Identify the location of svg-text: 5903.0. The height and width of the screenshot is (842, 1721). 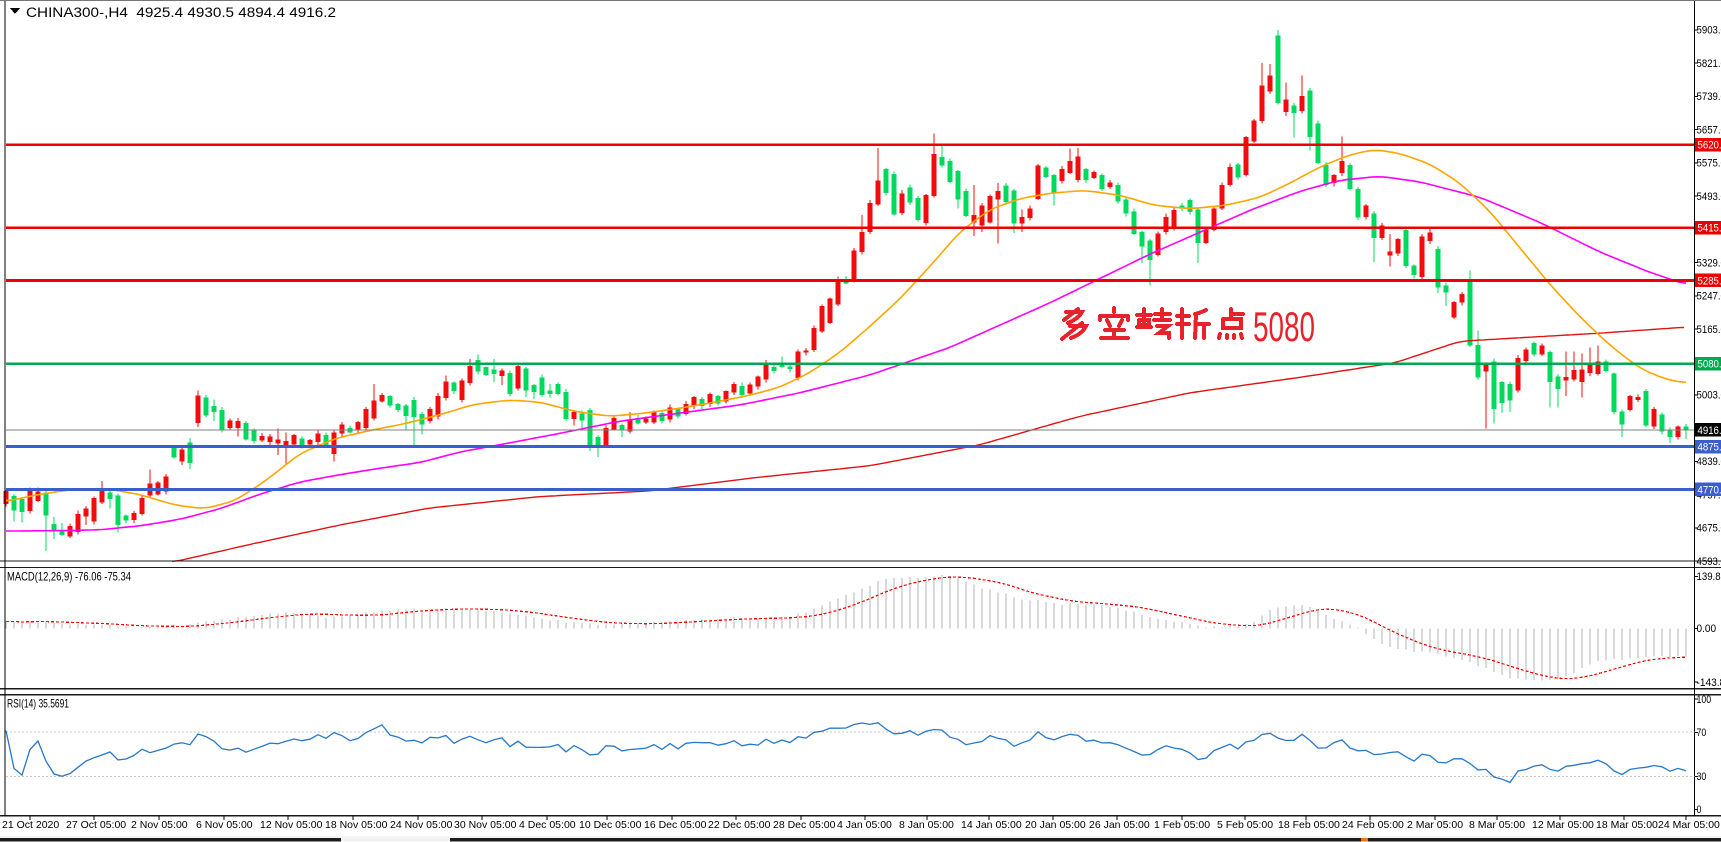
(1709, 31).